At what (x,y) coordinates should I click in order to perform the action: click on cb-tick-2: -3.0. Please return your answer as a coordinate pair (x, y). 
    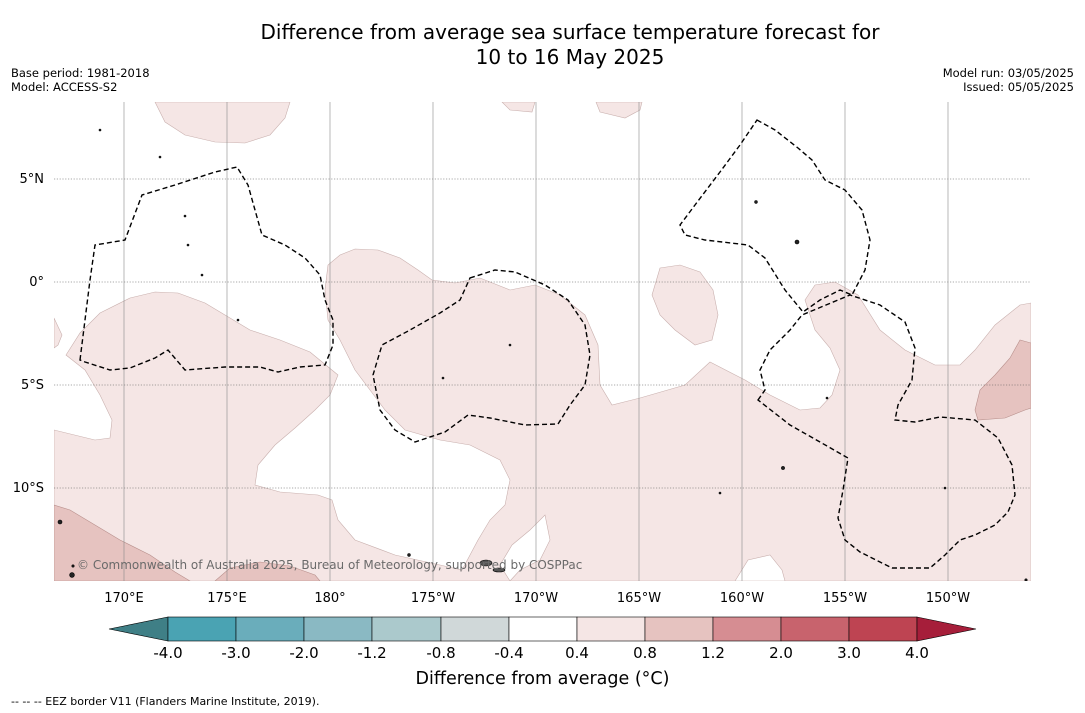
    Looking at the image, I should click on (235, 653).